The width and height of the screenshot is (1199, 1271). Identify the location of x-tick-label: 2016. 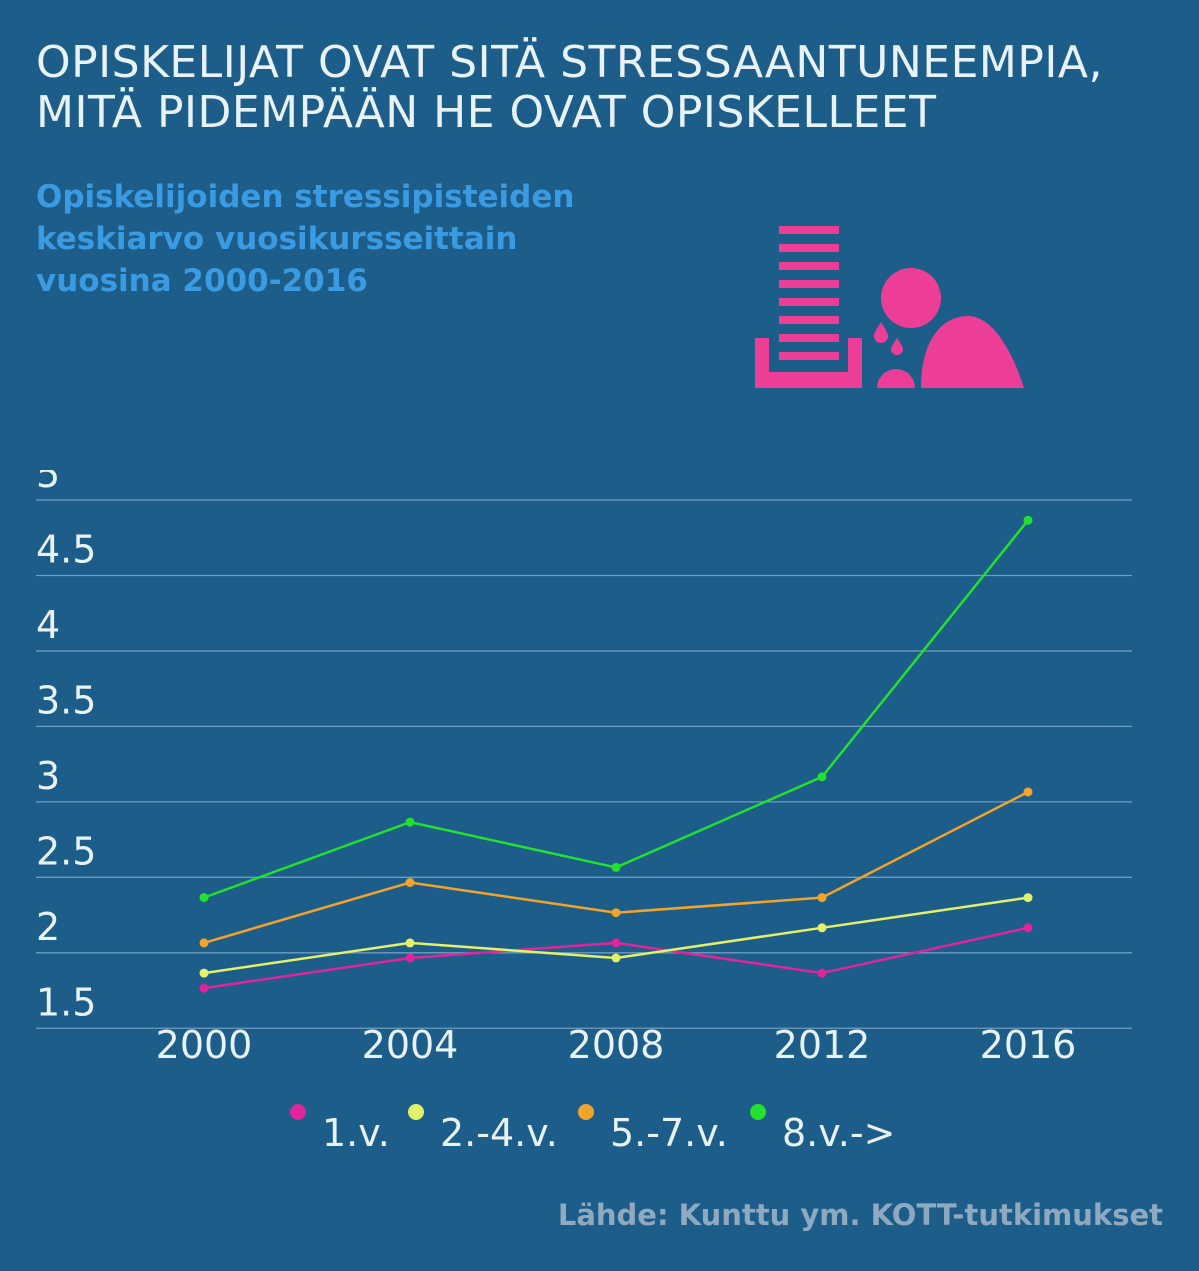
(1028, 1045).